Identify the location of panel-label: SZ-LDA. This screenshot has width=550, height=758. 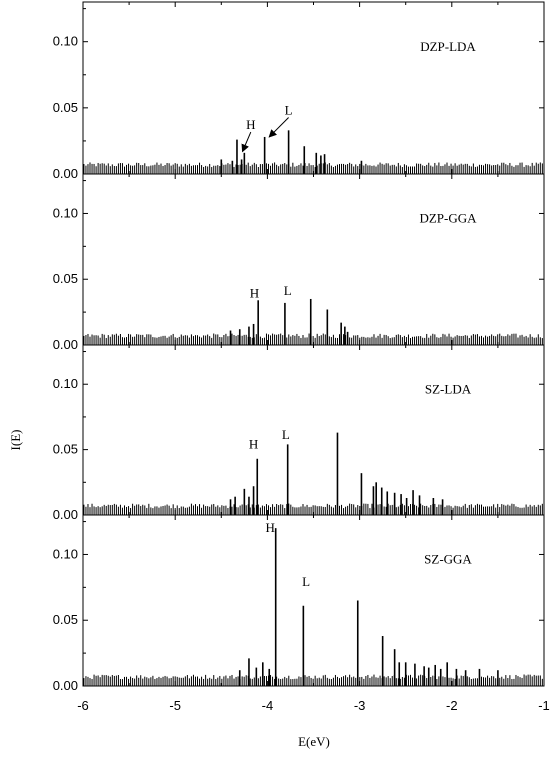
(448, 388).